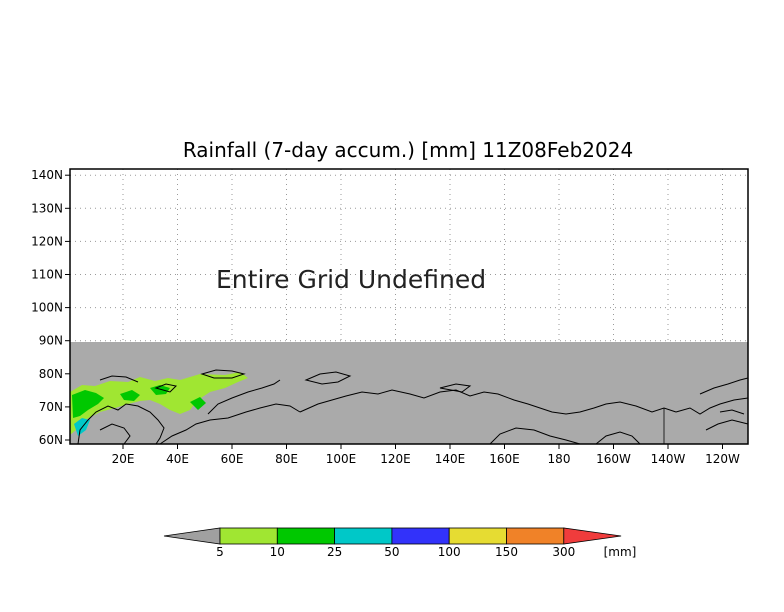 This screenshot has width=784, height=612. I want to click on lon-tick-label: 180, so click(559, 459).